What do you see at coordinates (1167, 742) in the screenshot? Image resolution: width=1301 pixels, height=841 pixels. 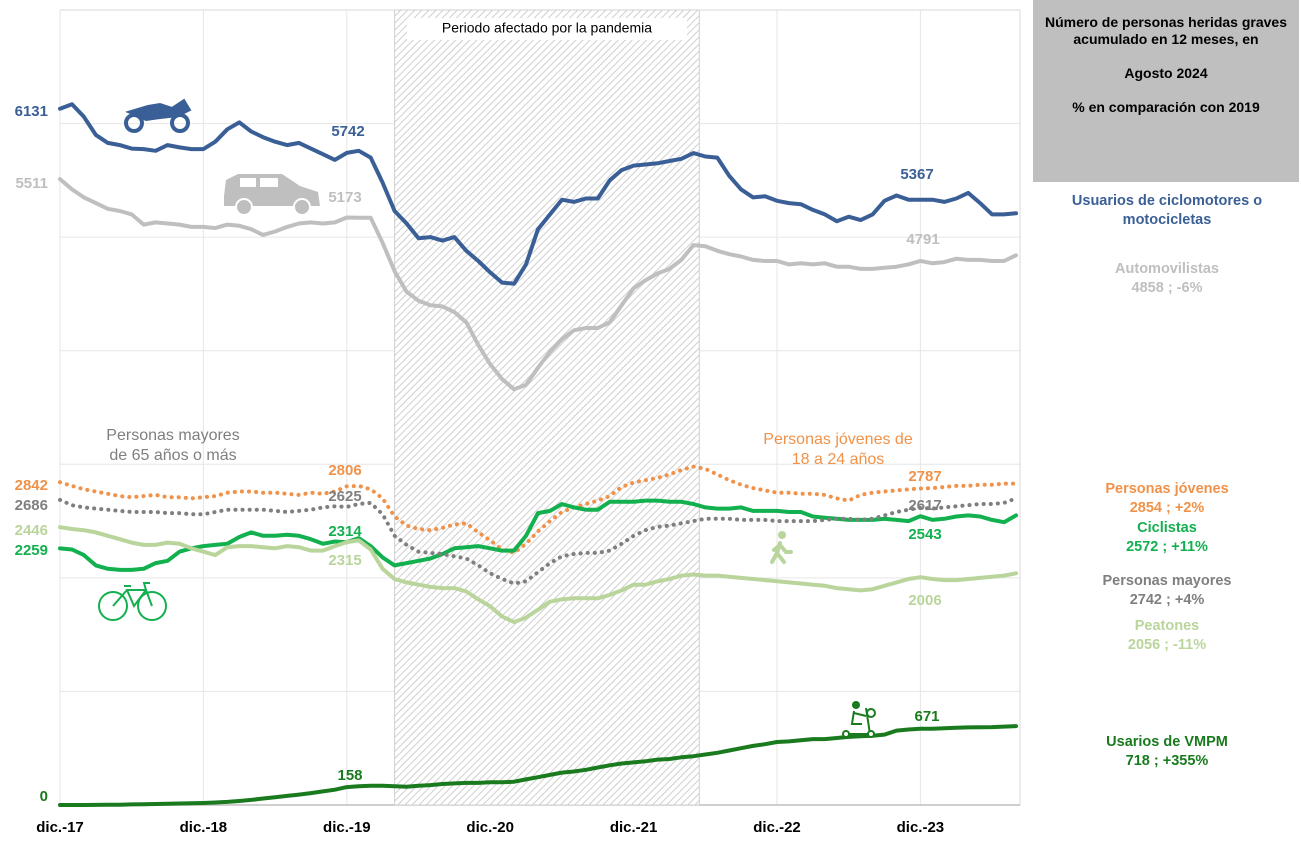 I see `legend-name: Usarios de VMPM` at bounding box center [1167, 742].